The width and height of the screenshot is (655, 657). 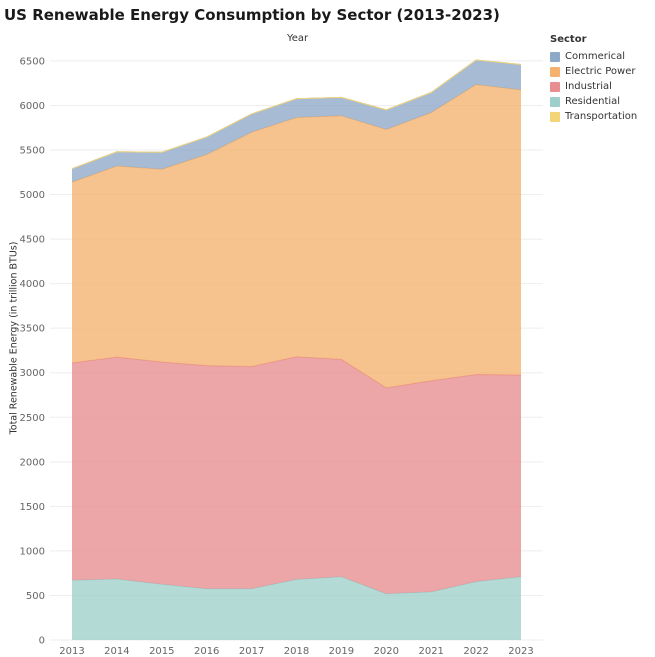 I want to click on y-tick-label: 5000, so click(x=32, y=195).